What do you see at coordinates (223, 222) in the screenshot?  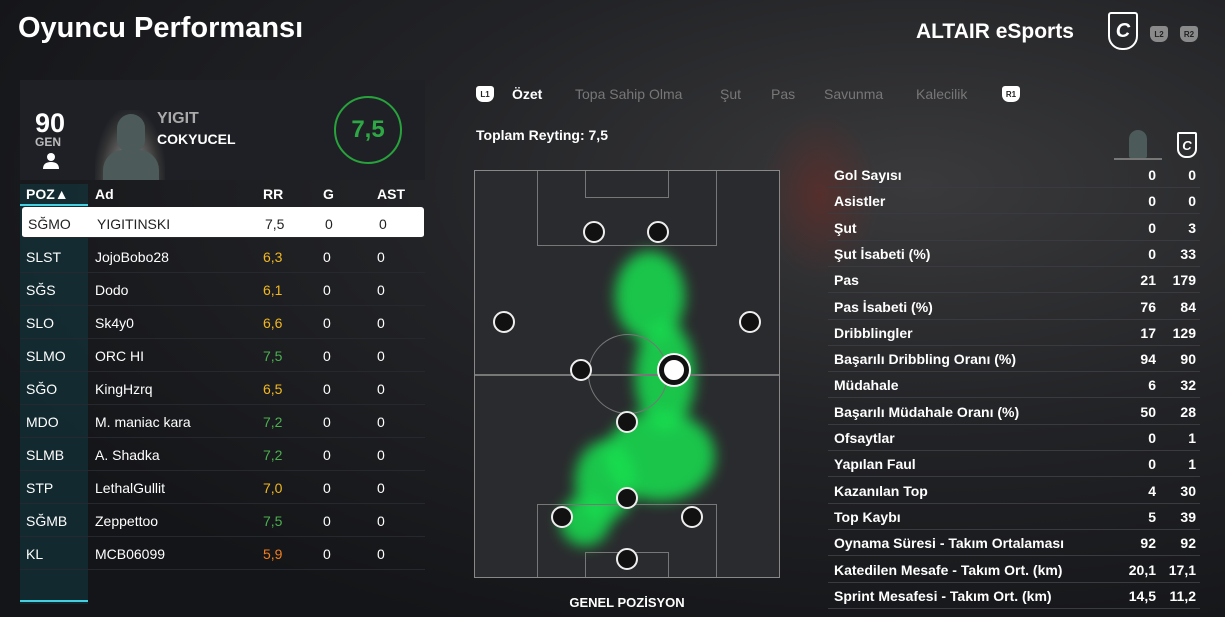 I see `table-row: SĞMO YIGITINSKI 7,5 0 0` at bounding box center [223, 222].